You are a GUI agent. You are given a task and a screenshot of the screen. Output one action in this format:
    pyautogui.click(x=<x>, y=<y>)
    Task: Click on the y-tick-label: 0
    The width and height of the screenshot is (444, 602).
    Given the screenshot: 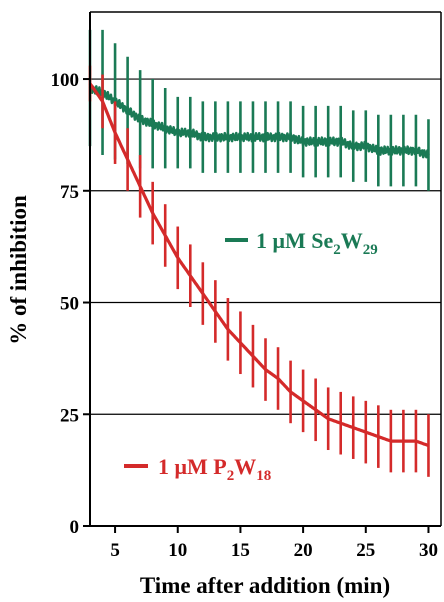 What is the action you would take?
    pyautogui.click(x=75, y=527)
    